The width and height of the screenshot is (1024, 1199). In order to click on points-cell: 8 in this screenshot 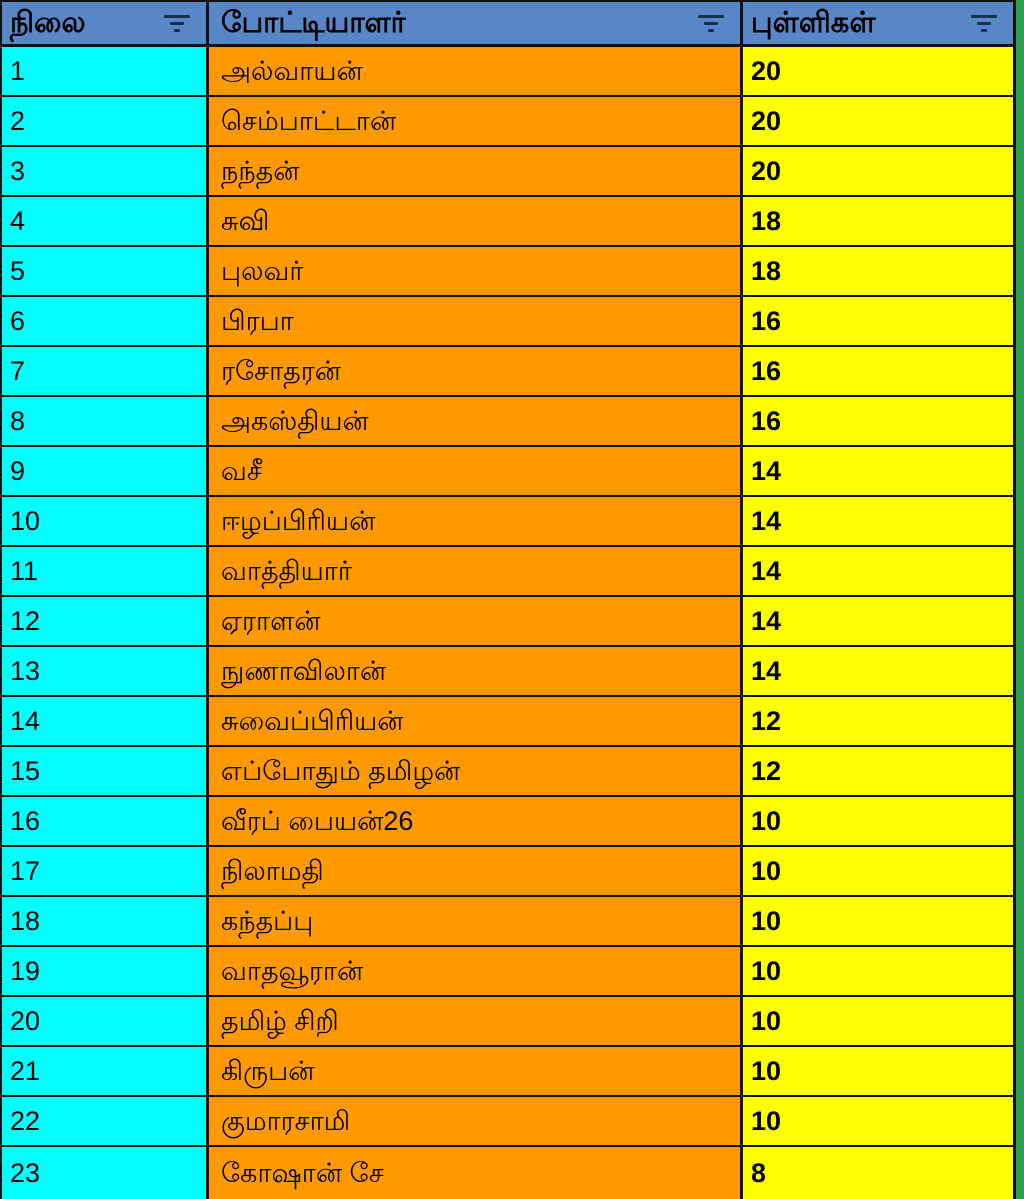, I will do `click(879, 1173)`.